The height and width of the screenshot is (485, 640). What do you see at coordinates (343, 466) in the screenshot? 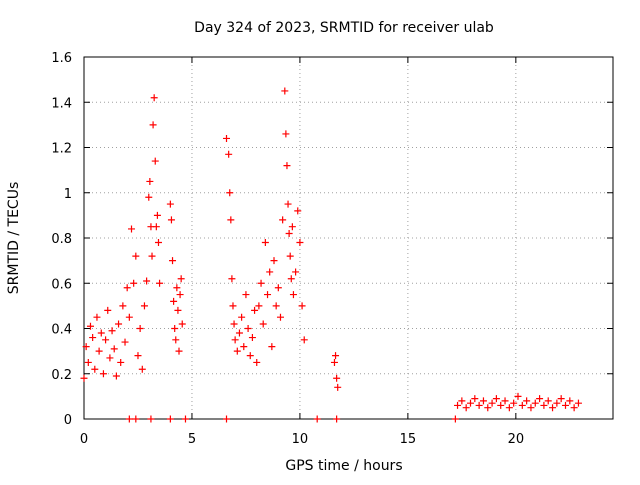
I see `x-axis-label: GPS time / hours` at bounding box center [343, 466].